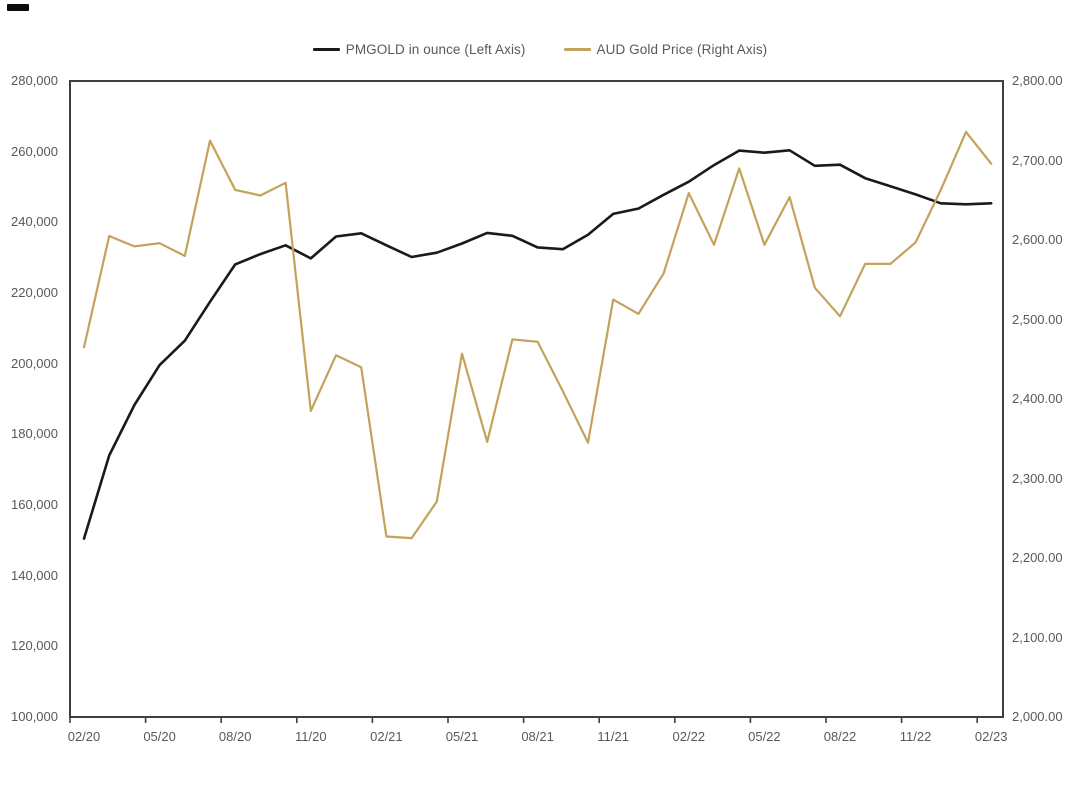 The width and height of the screenshot is (1080, 810). What do you see at coordinates (326, 49) in the screenshot?
I see `pmgold-line-swatch-icon` at bounding box center [326, 49].